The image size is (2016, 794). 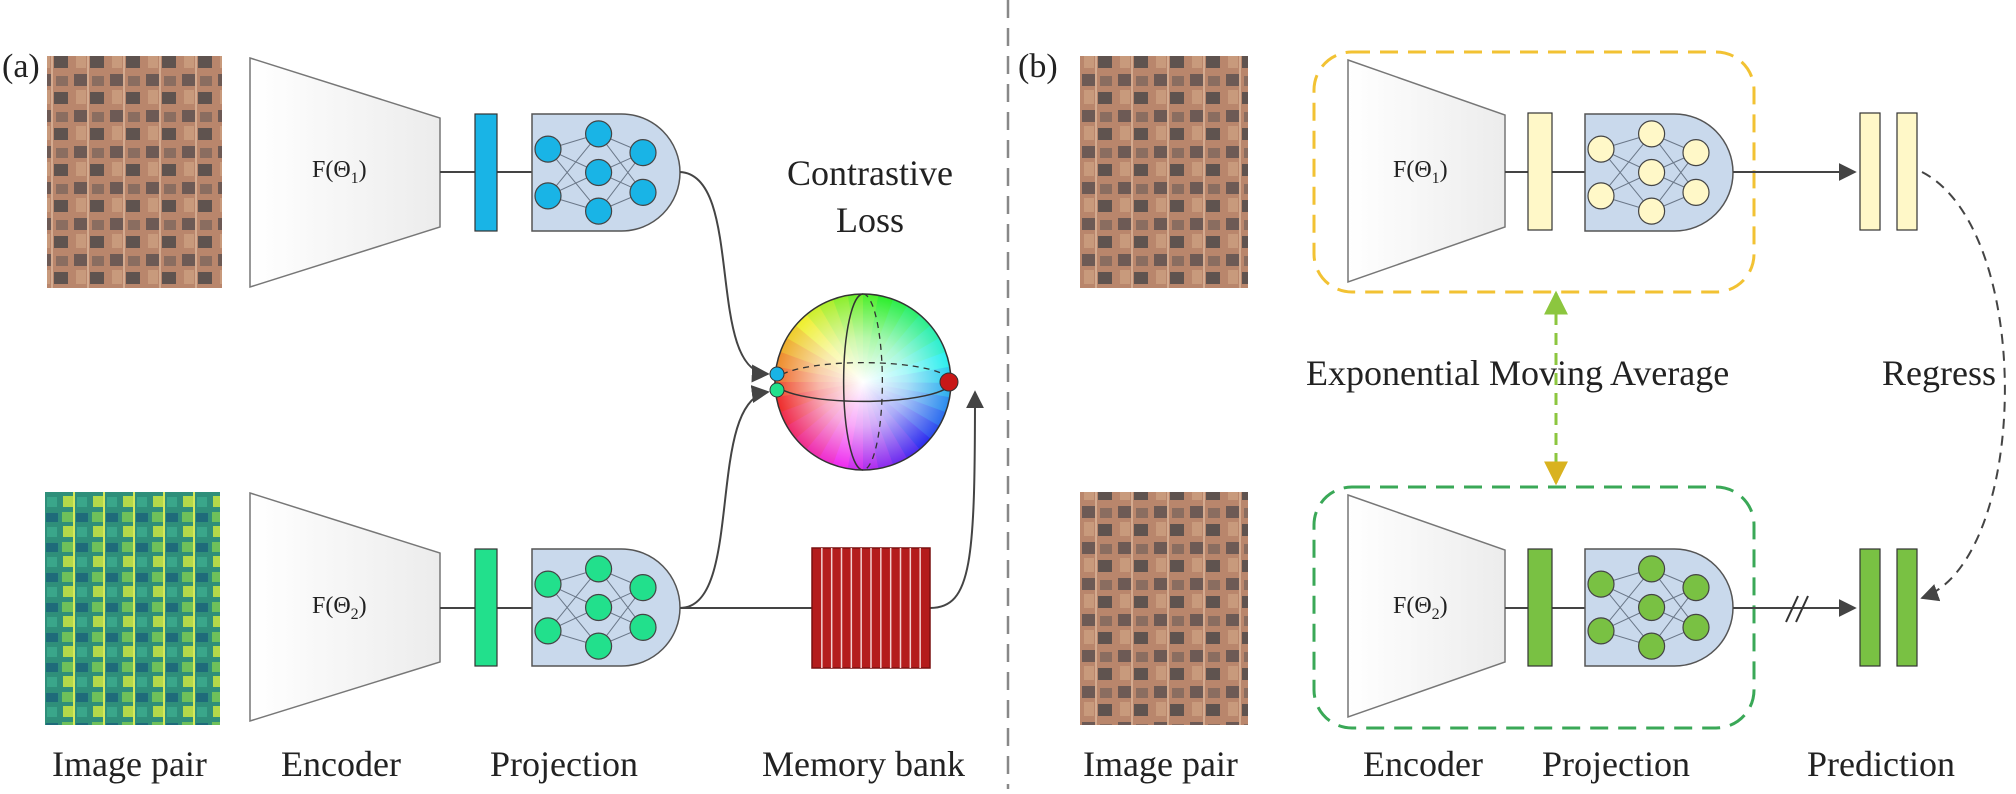 What do you see at coordinates (564, 764) in the screenshot?
I see `caption-projection-a: Projection` at bounding box center [564, 764].